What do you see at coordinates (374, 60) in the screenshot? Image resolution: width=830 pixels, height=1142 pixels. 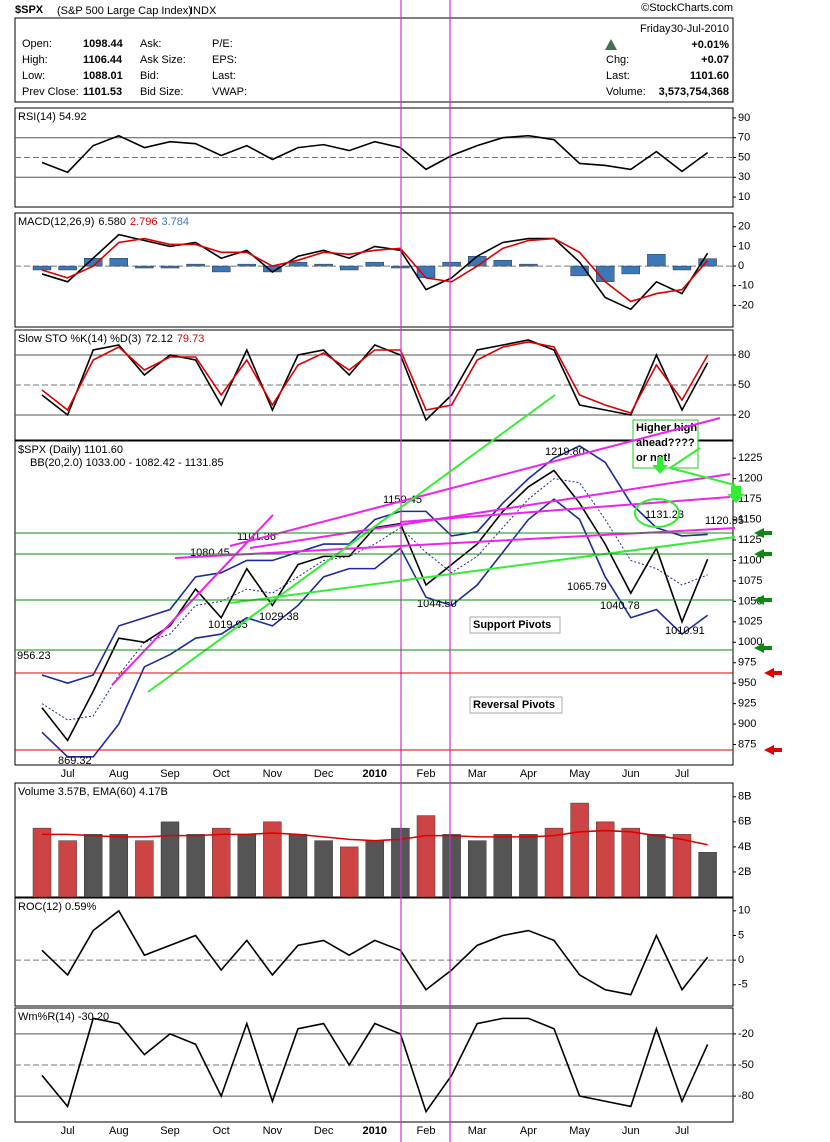 I see `quote-box` at bounding box center [374, 60].